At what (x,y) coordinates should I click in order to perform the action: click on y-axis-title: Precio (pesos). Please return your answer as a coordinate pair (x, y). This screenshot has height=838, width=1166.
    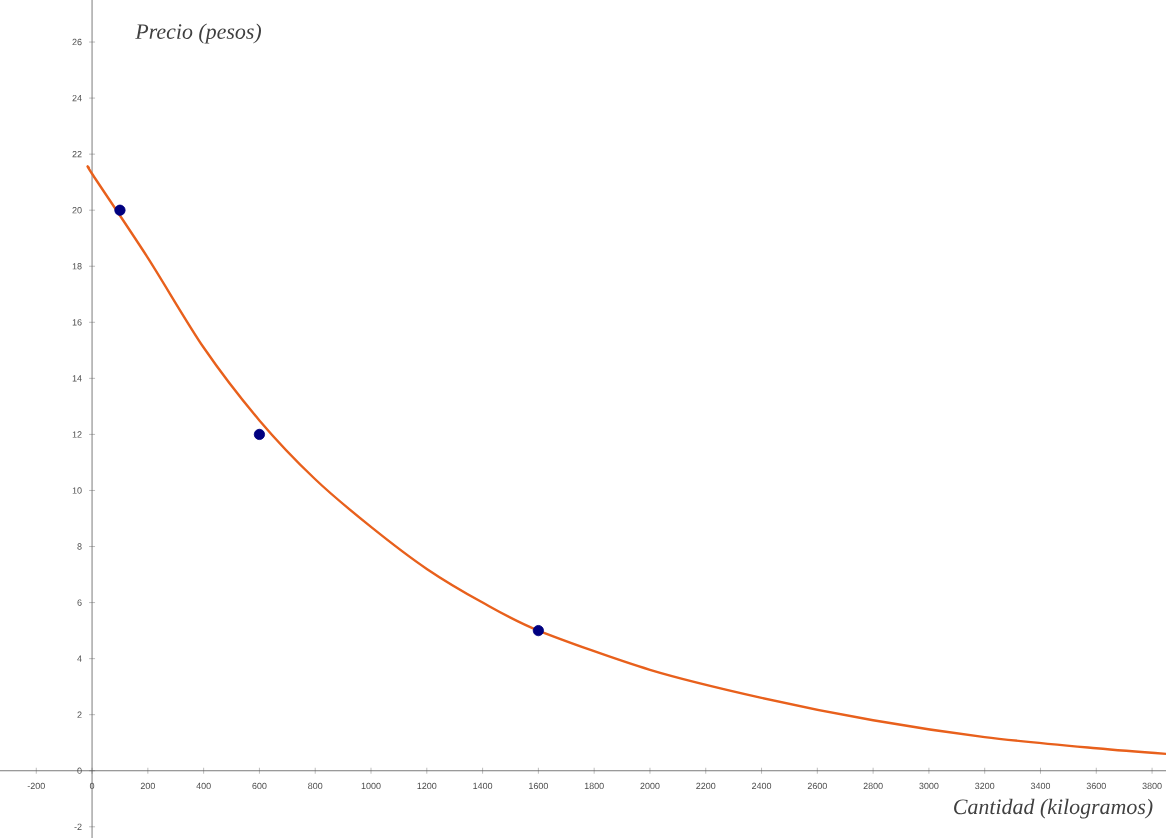
    Looking at the image, I should click on (198, 33).